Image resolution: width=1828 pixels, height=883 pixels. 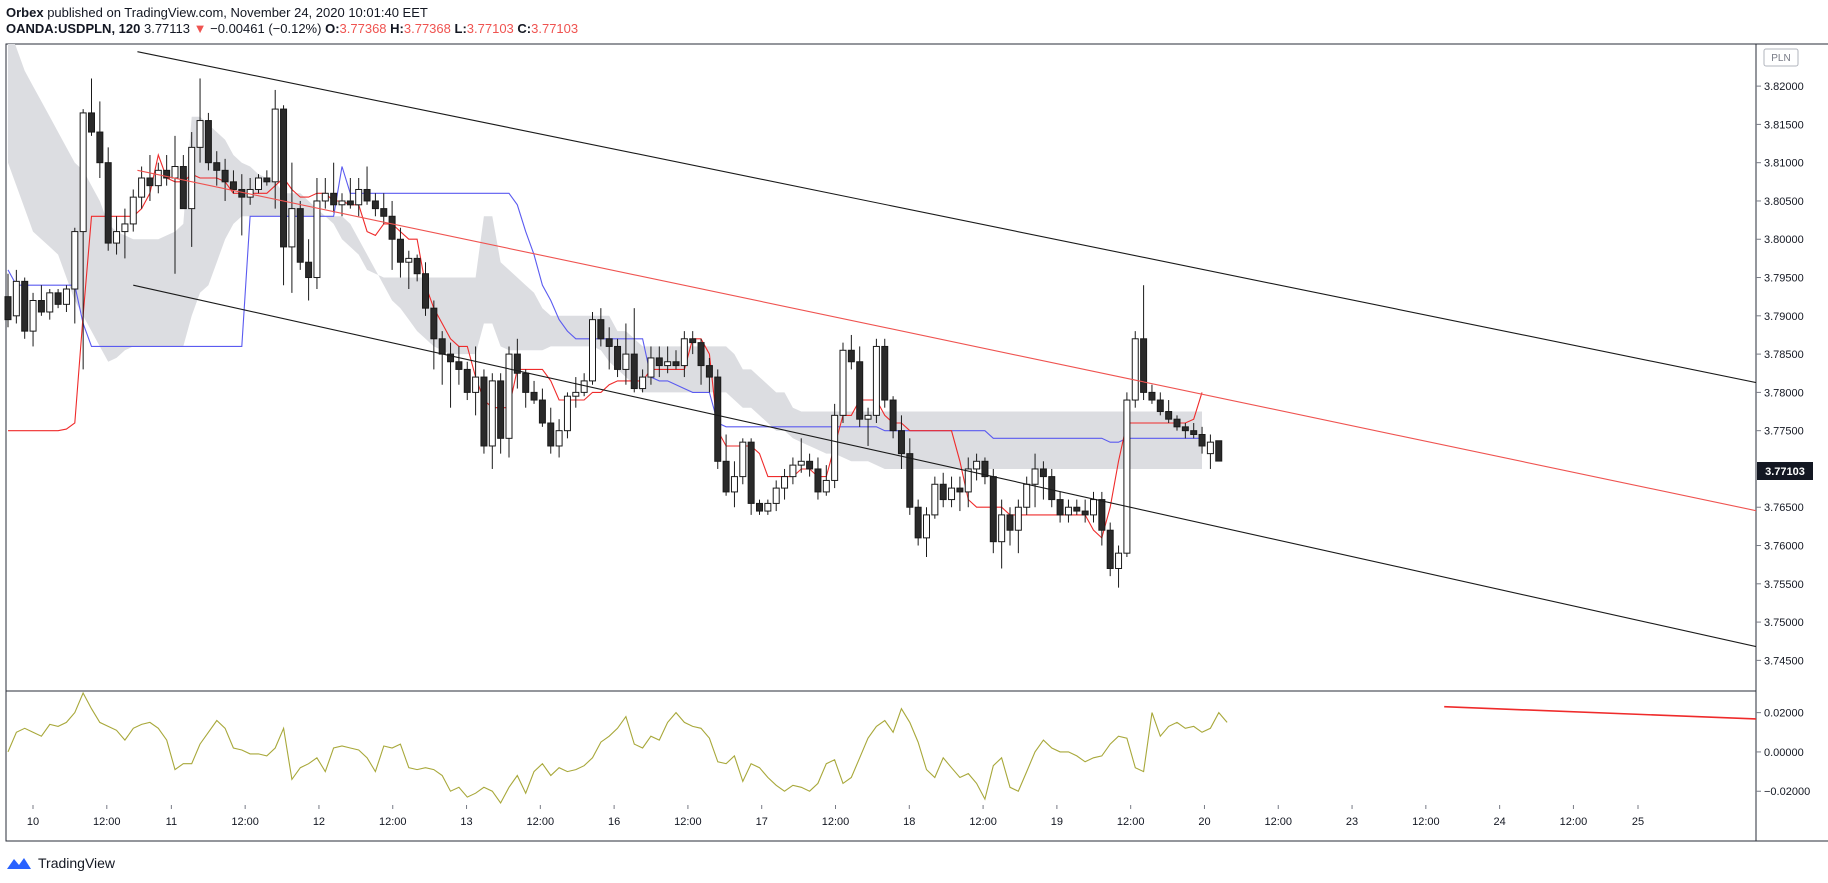 What do you see at coordinates (1784, 164) in the screenshot?
I see `price-tick-label: 3.81000` at bounding box center [1784, 164].